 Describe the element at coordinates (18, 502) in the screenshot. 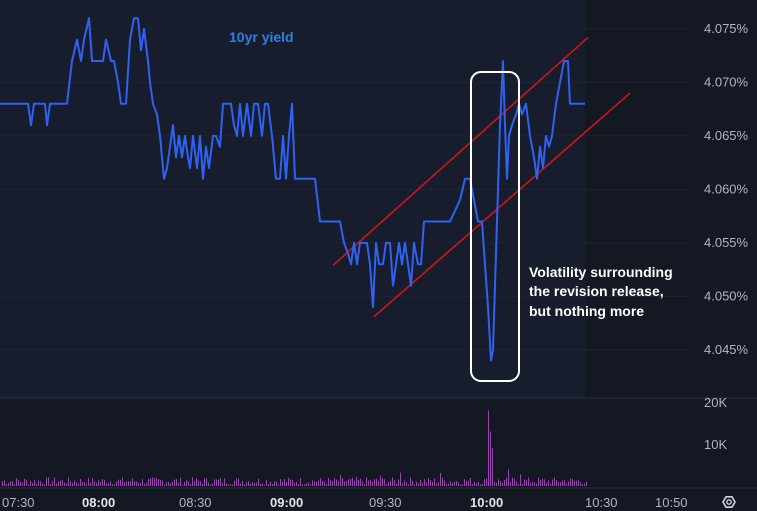

I see `x-tick-label: 07:30` at that location.